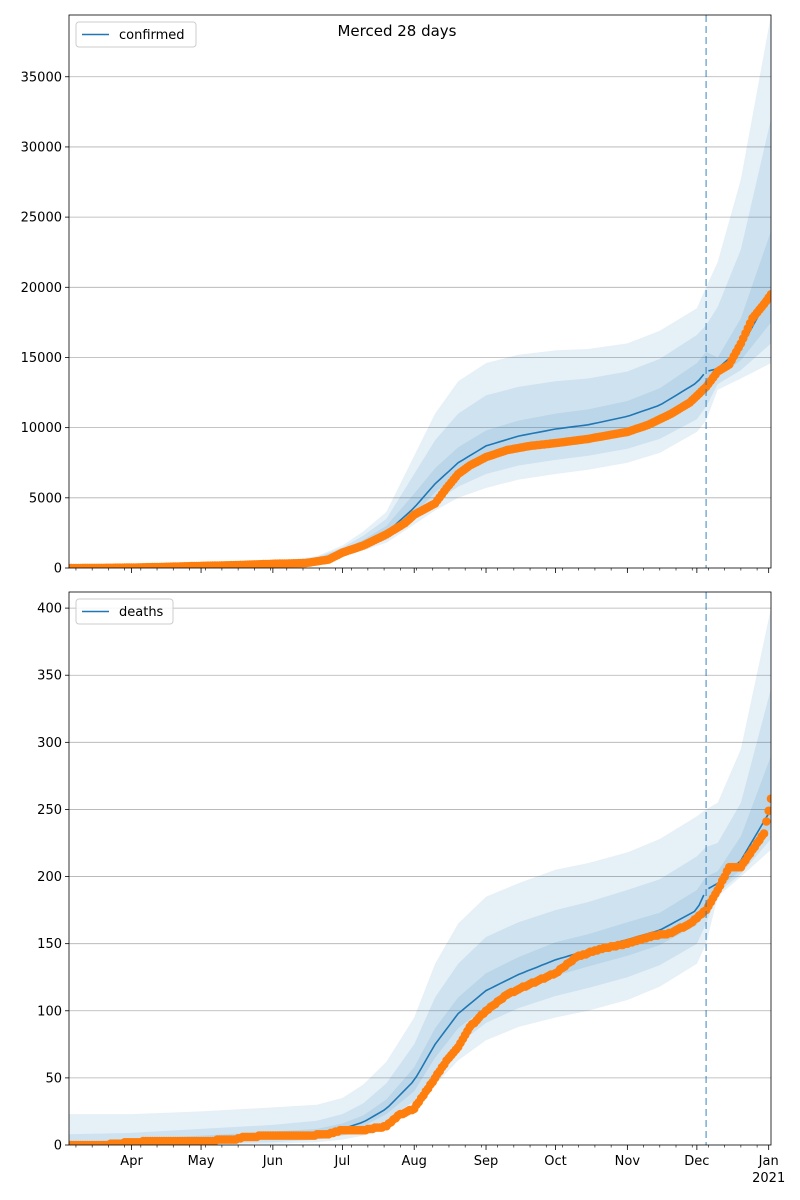 This screenshot has width=800, height=1200. What do you see at coordinates (768, 1161) in the screenshot?
I see `x-tick-label: Jan` at bounding box center [768, 1161].